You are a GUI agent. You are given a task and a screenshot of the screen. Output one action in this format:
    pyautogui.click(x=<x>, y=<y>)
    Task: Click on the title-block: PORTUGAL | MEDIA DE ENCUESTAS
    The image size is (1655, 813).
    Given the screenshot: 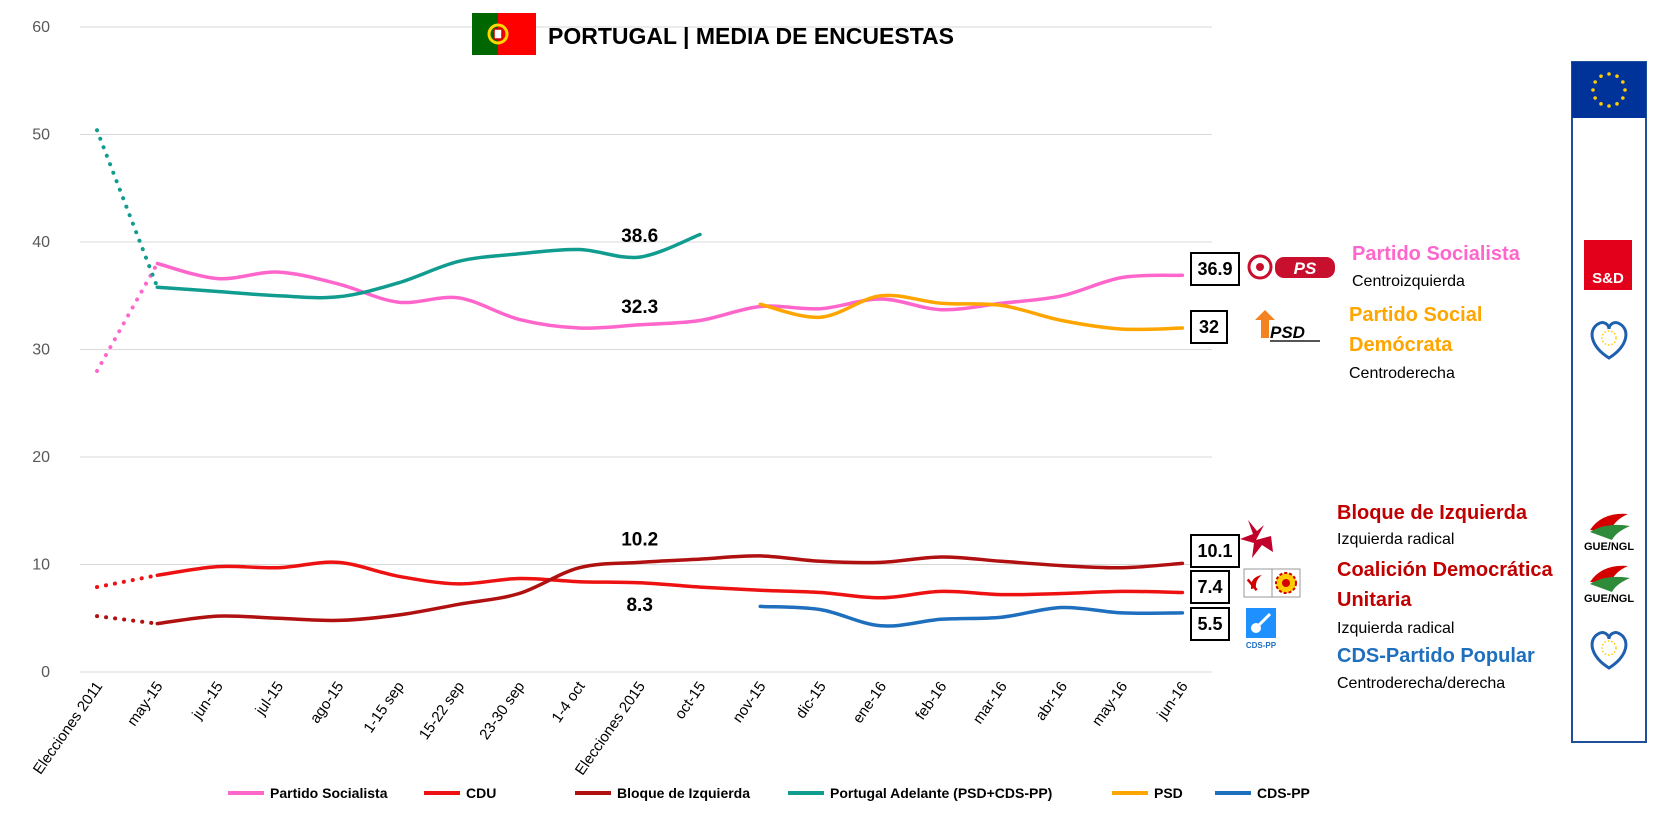 What is the action you would take?
    pyautogui.click(x=713, y=34)
    